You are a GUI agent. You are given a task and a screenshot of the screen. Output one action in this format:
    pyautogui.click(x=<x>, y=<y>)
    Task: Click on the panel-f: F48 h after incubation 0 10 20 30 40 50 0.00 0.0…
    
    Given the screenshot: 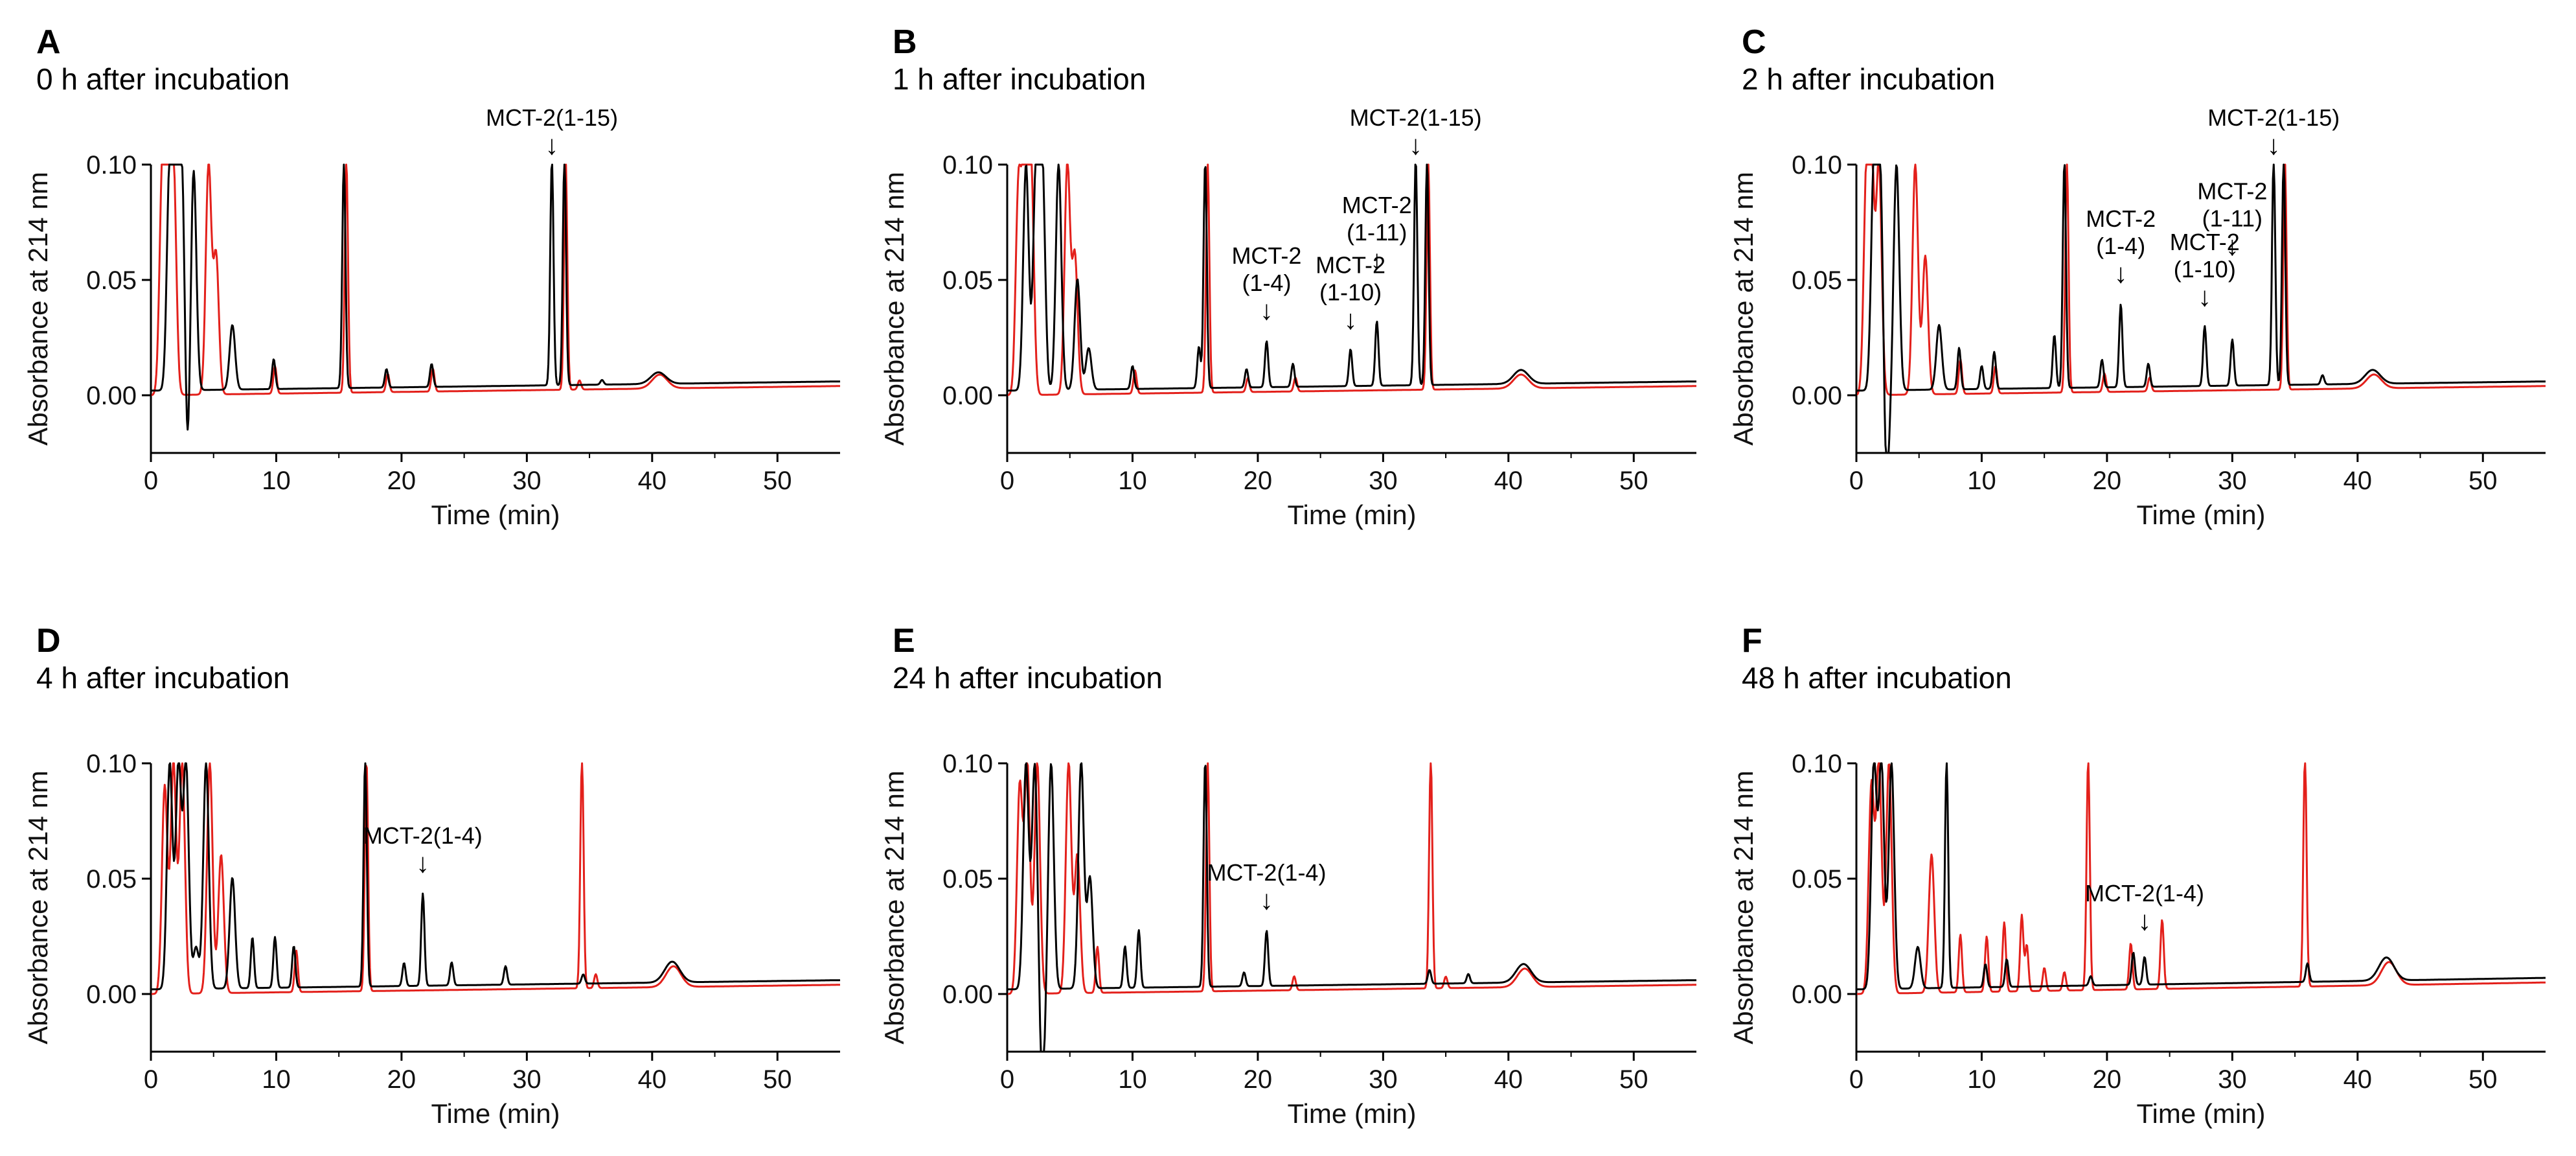 What is the action you would take?
    pyautogui.click(x=2137, y=875)
    